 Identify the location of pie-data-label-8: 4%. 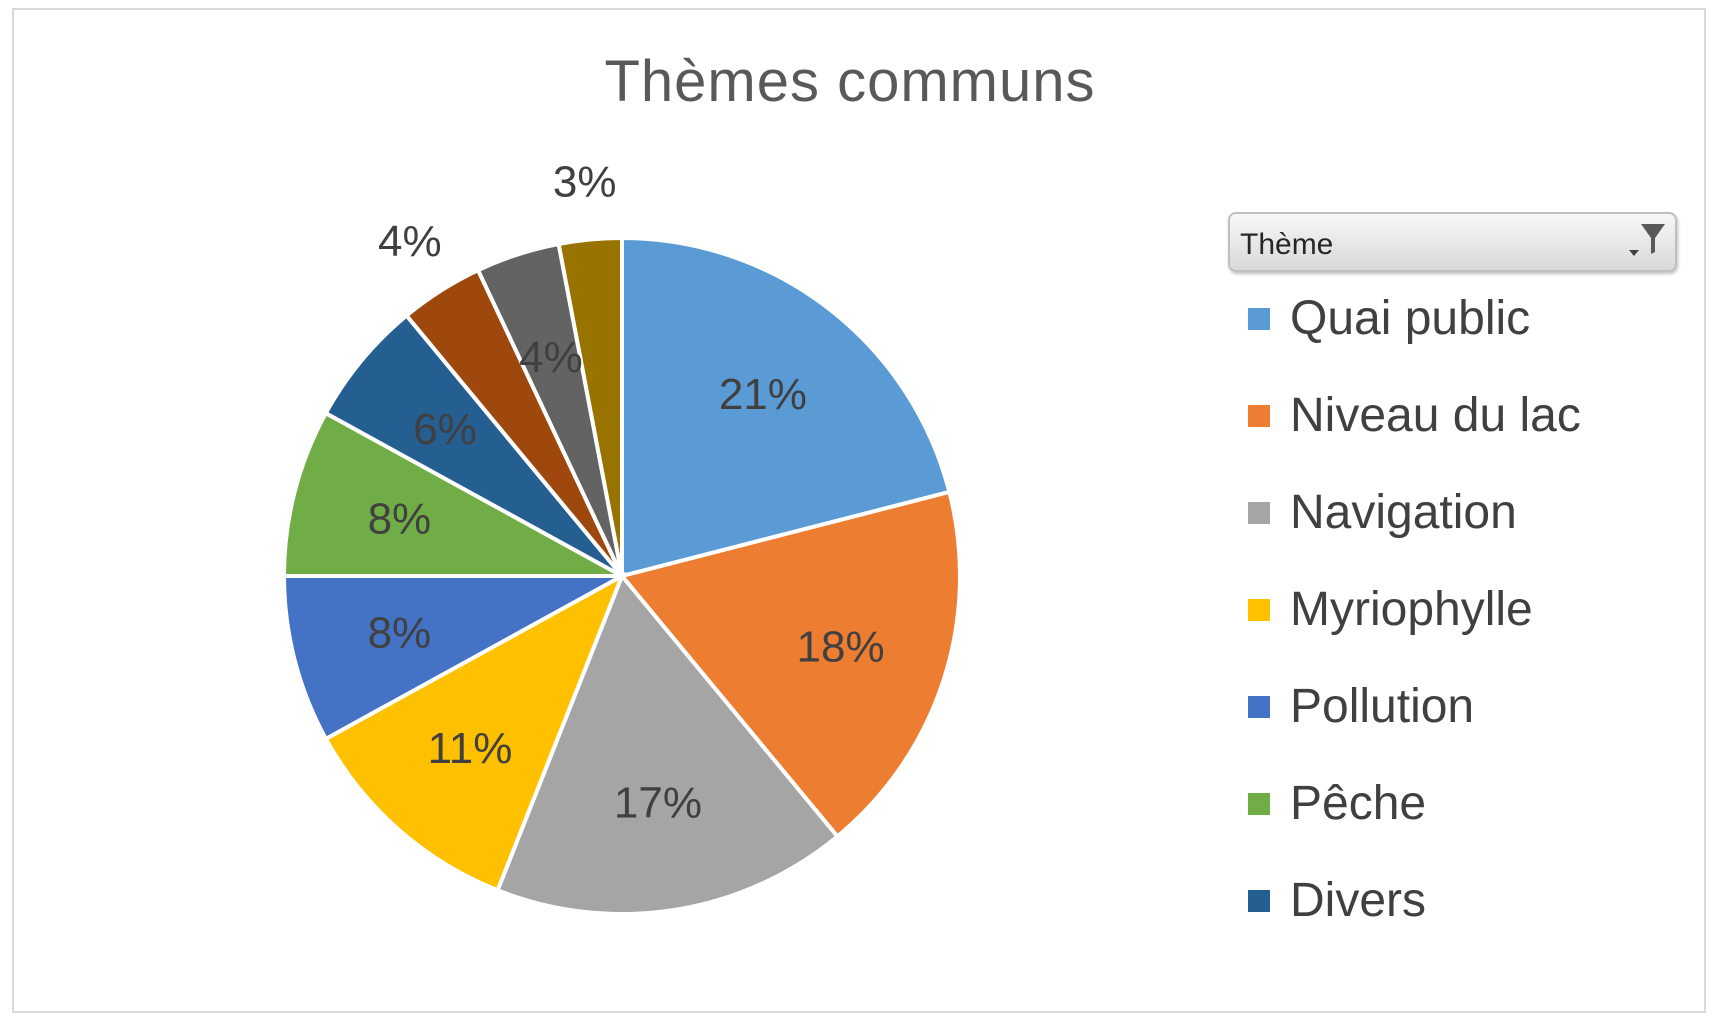
(551, 357).